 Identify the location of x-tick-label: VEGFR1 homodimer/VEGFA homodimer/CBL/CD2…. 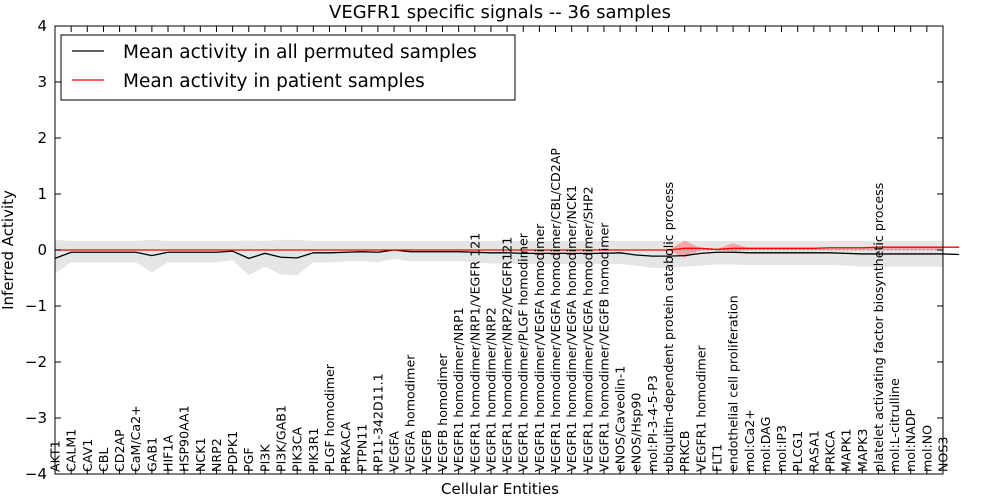
(555, 310).